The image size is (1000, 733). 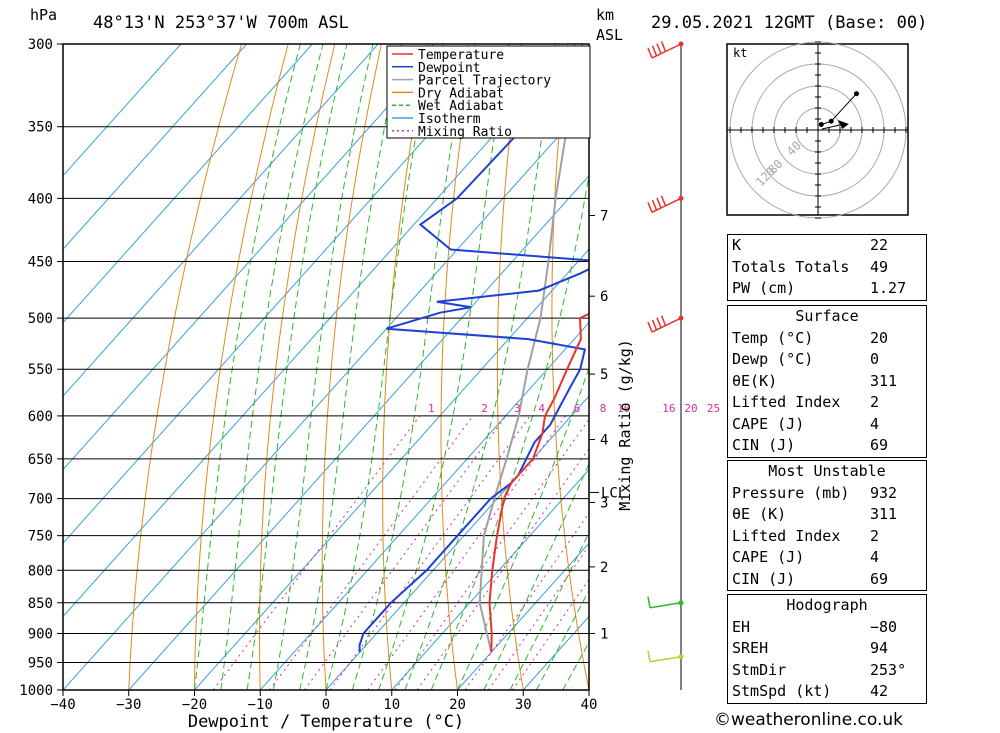 What do you see at coordinates (40, 460) in the screenshot?
I see `pressure-tick-label: 650` at bounding box center [40, 460].